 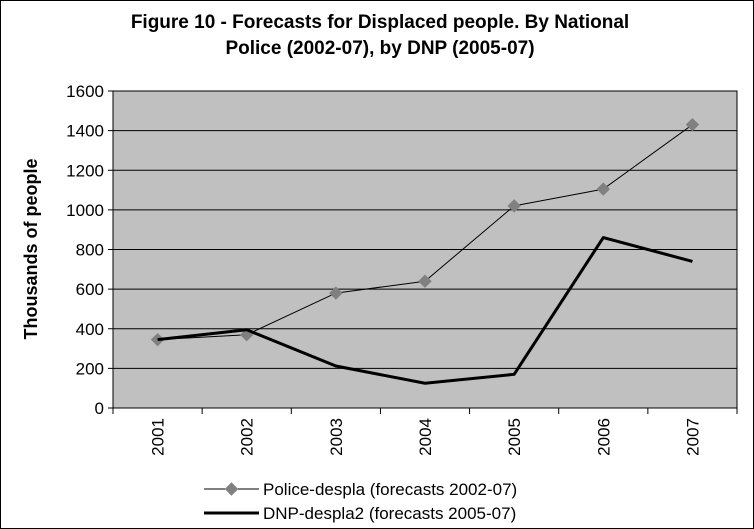 I want to click on x-tick-label: 2005, so click(x=514, y=437).